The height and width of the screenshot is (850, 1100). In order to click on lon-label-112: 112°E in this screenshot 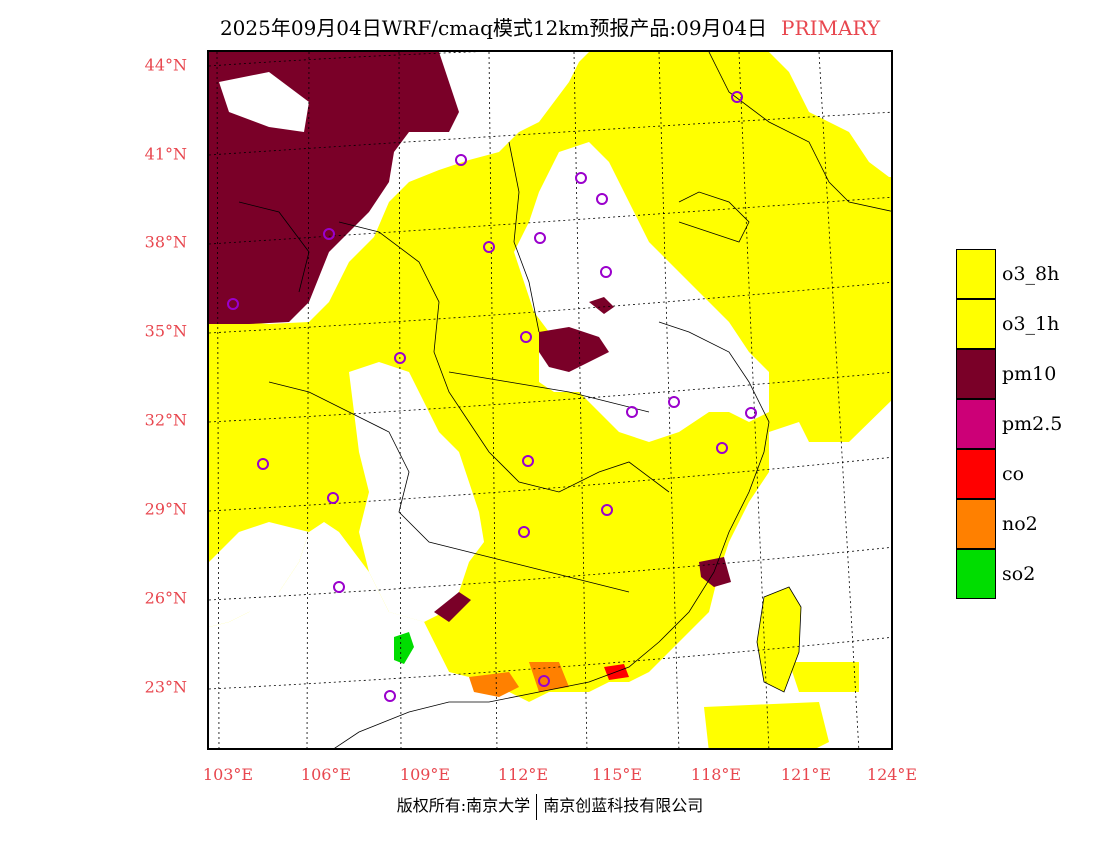, I will do `click(523, 774)`.